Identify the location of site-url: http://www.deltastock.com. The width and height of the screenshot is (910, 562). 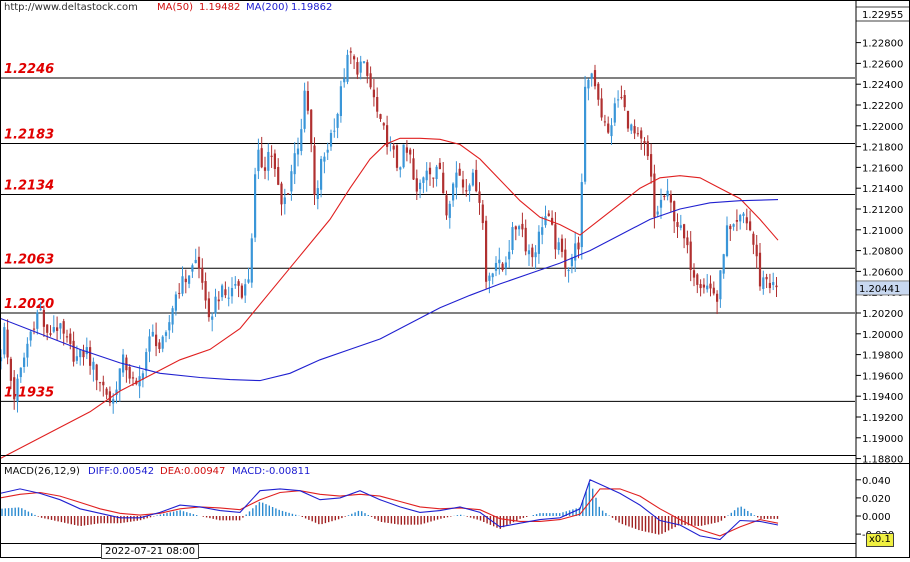
(71, 7).